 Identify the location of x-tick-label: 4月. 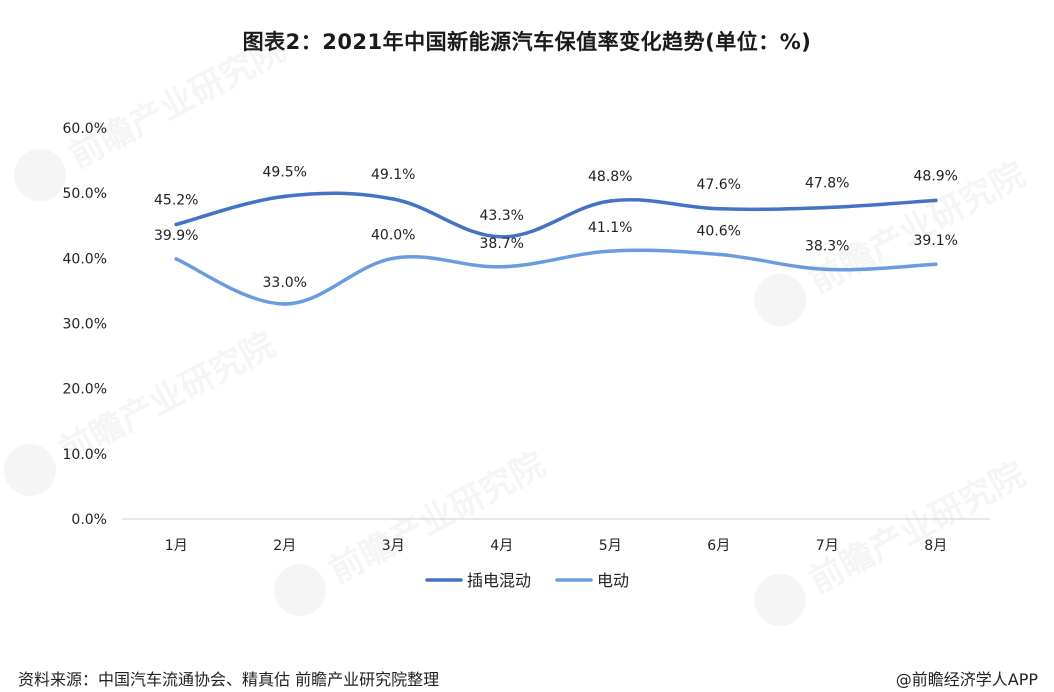
(501, 546).